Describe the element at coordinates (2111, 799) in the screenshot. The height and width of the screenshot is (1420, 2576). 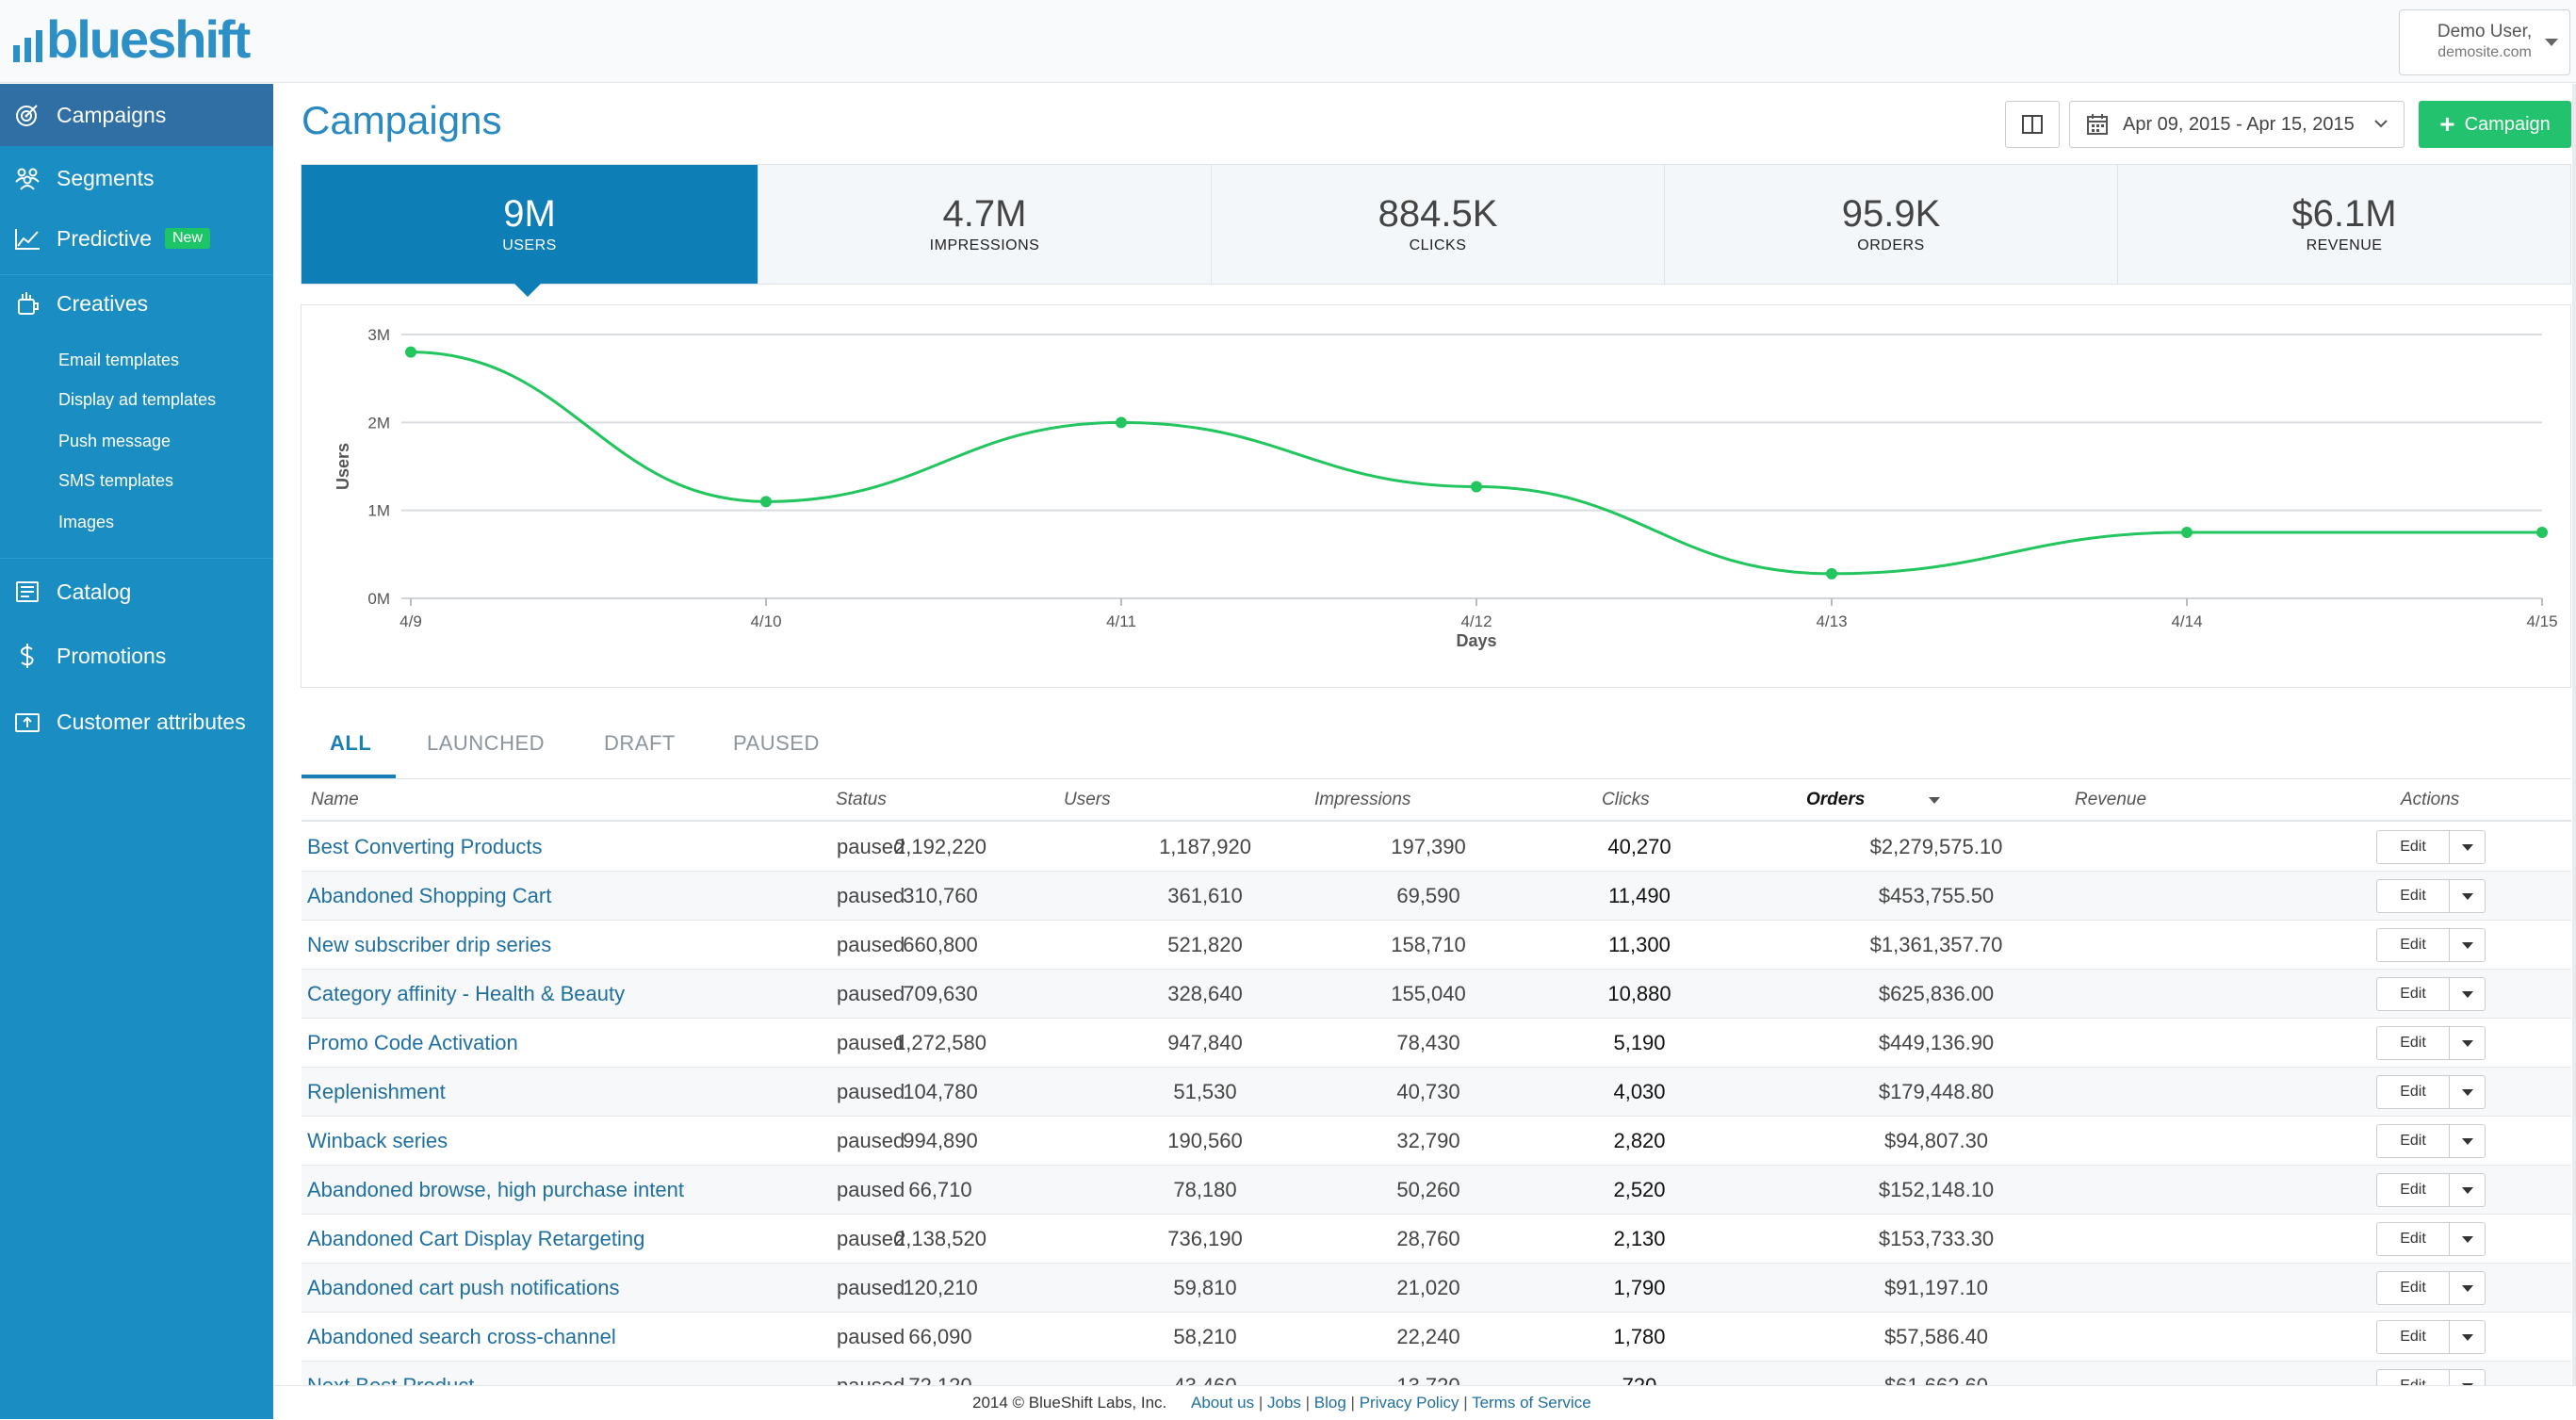
I see `column-header-revenue: Revenue` at that location.